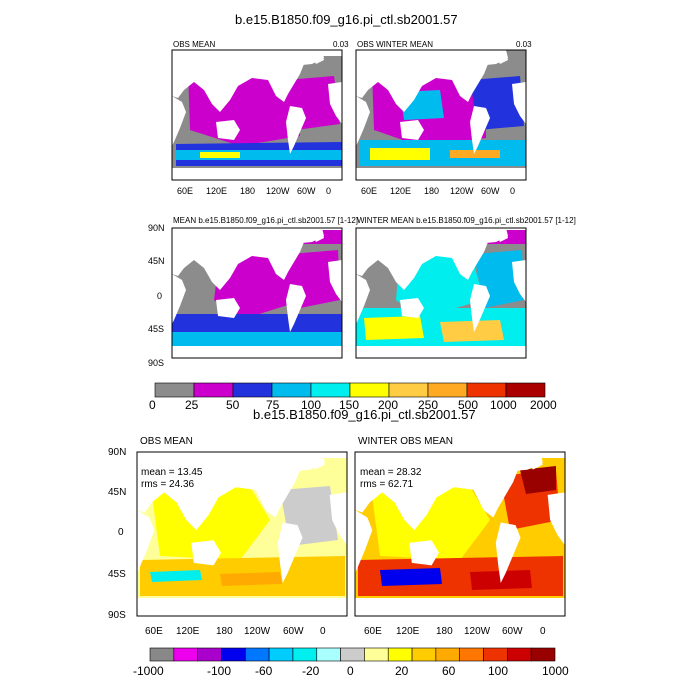  Describe the element at coordinates (364, 414) in the screenshot. I see `bottom-title: b.e15.B1850.f09_g16.pi_ctl.sb2001.57` at that location.